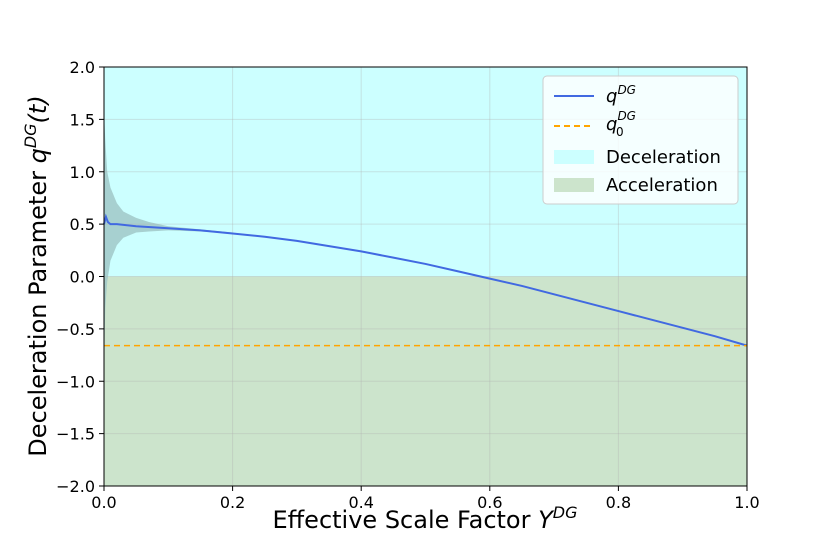 Image resolution: width=830 pixels, height=554 pixels. Describe the element at coordinates (30, 135) in the screenshot. I see `y-axis-label-sup: DG` at that location.